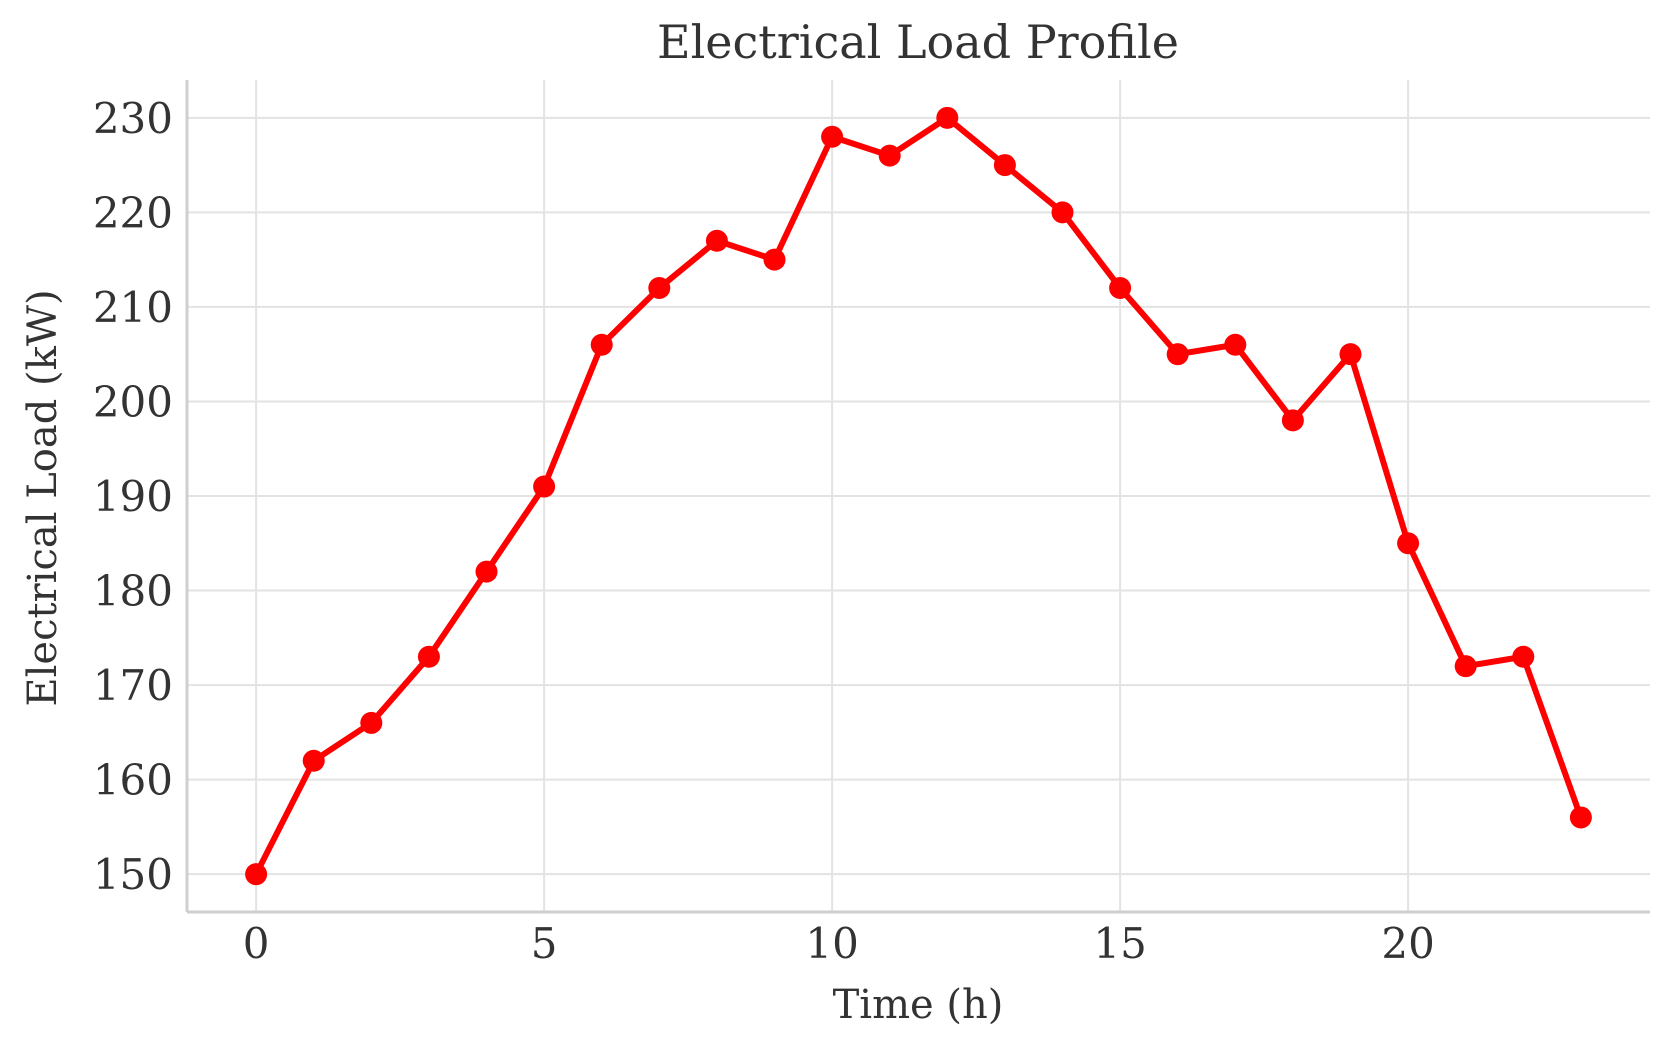 The image size is (1665, 1041). I want to click on y-tick-label: 190, so click(133, 496).